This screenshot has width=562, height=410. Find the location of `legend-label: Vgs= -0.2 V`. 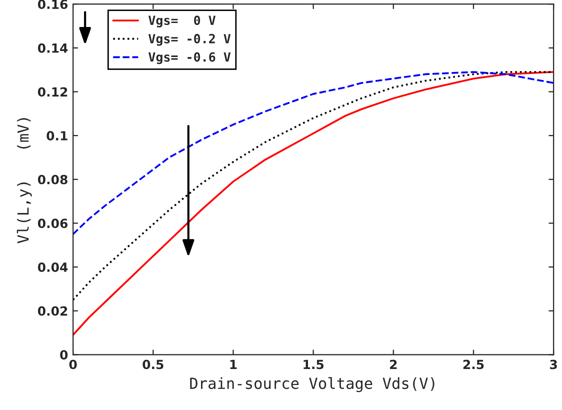

legend-label: Vgs= -0.2 V is located at coordinates (189, 40).